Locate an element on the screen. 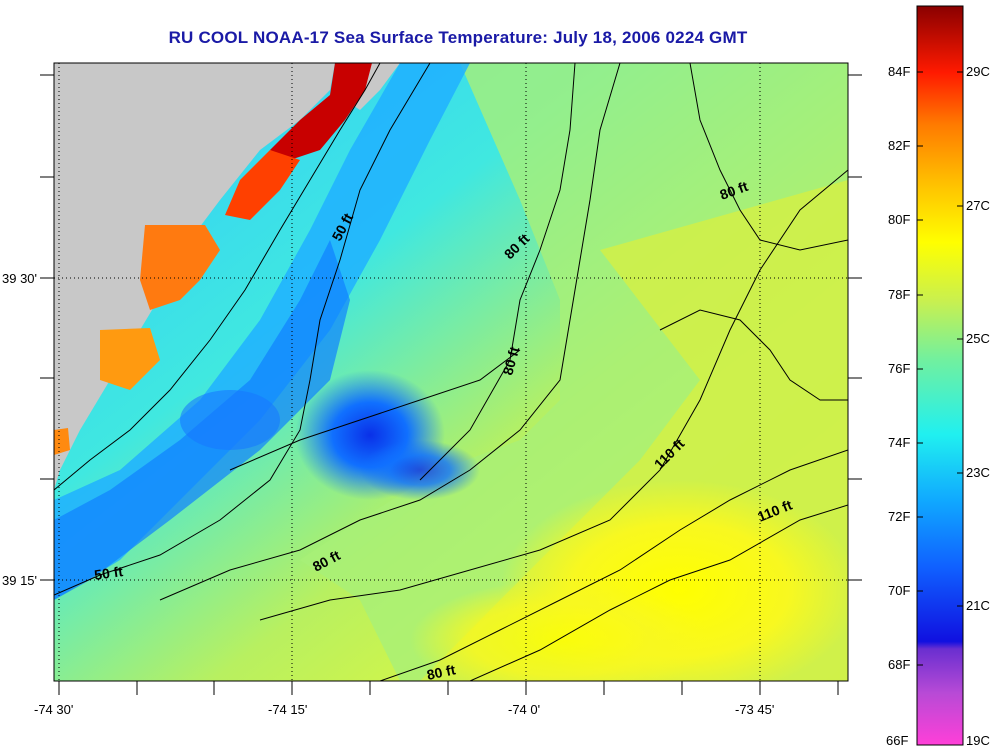  colorbar-label-f: 74F is located at coordinates (899, 442).